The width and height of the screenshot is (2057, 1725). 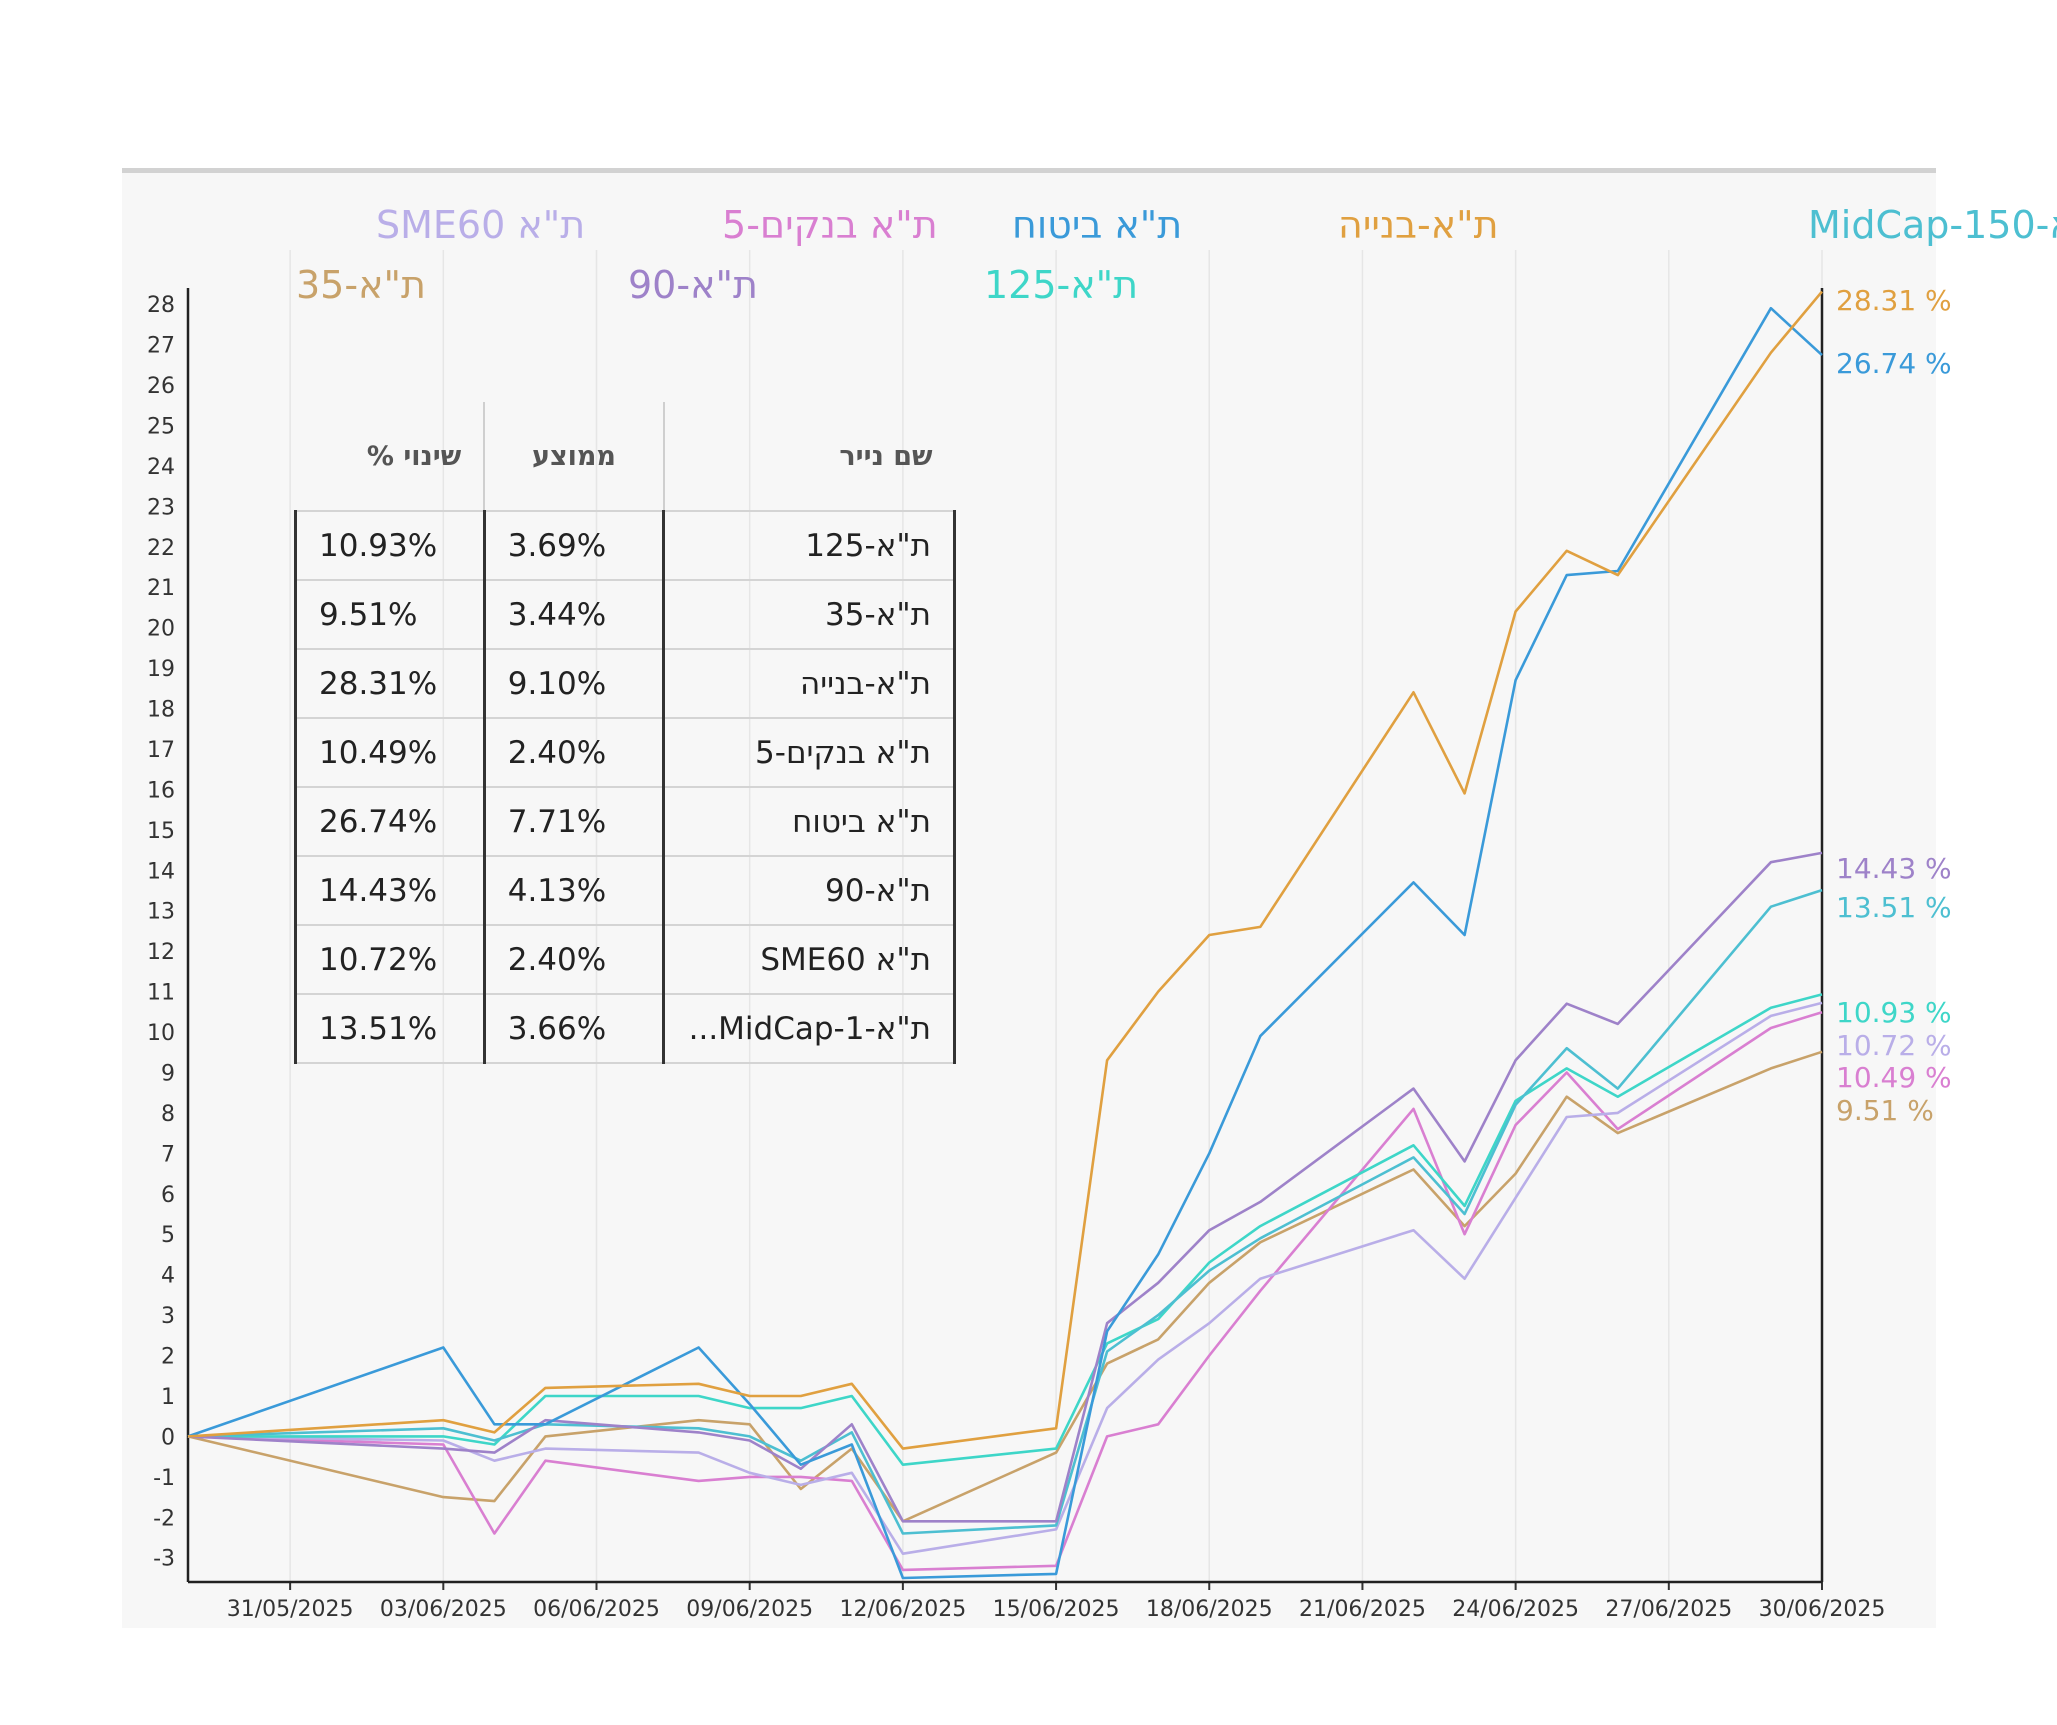 I want to click on y-tick-label: 16, so click(x=161, y=790).